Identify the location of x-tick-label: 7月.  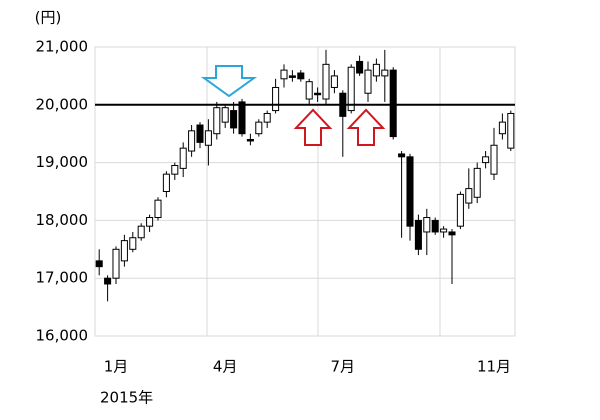
(343, 367).